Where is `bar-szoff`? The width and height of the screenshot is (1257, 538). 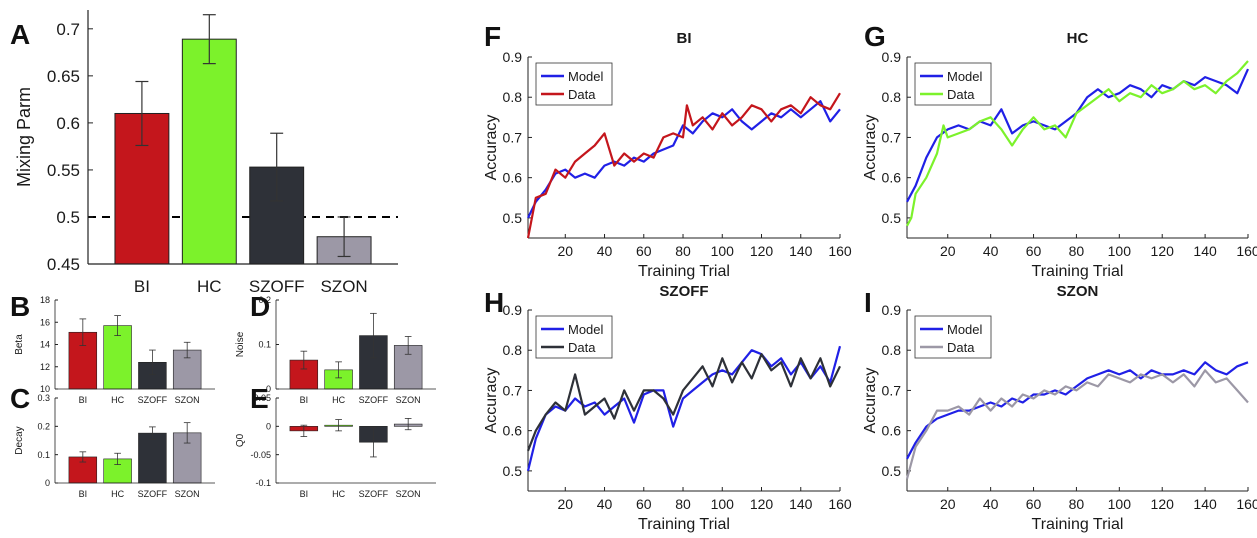 bar-szoff is located at coordinates (152, 458).